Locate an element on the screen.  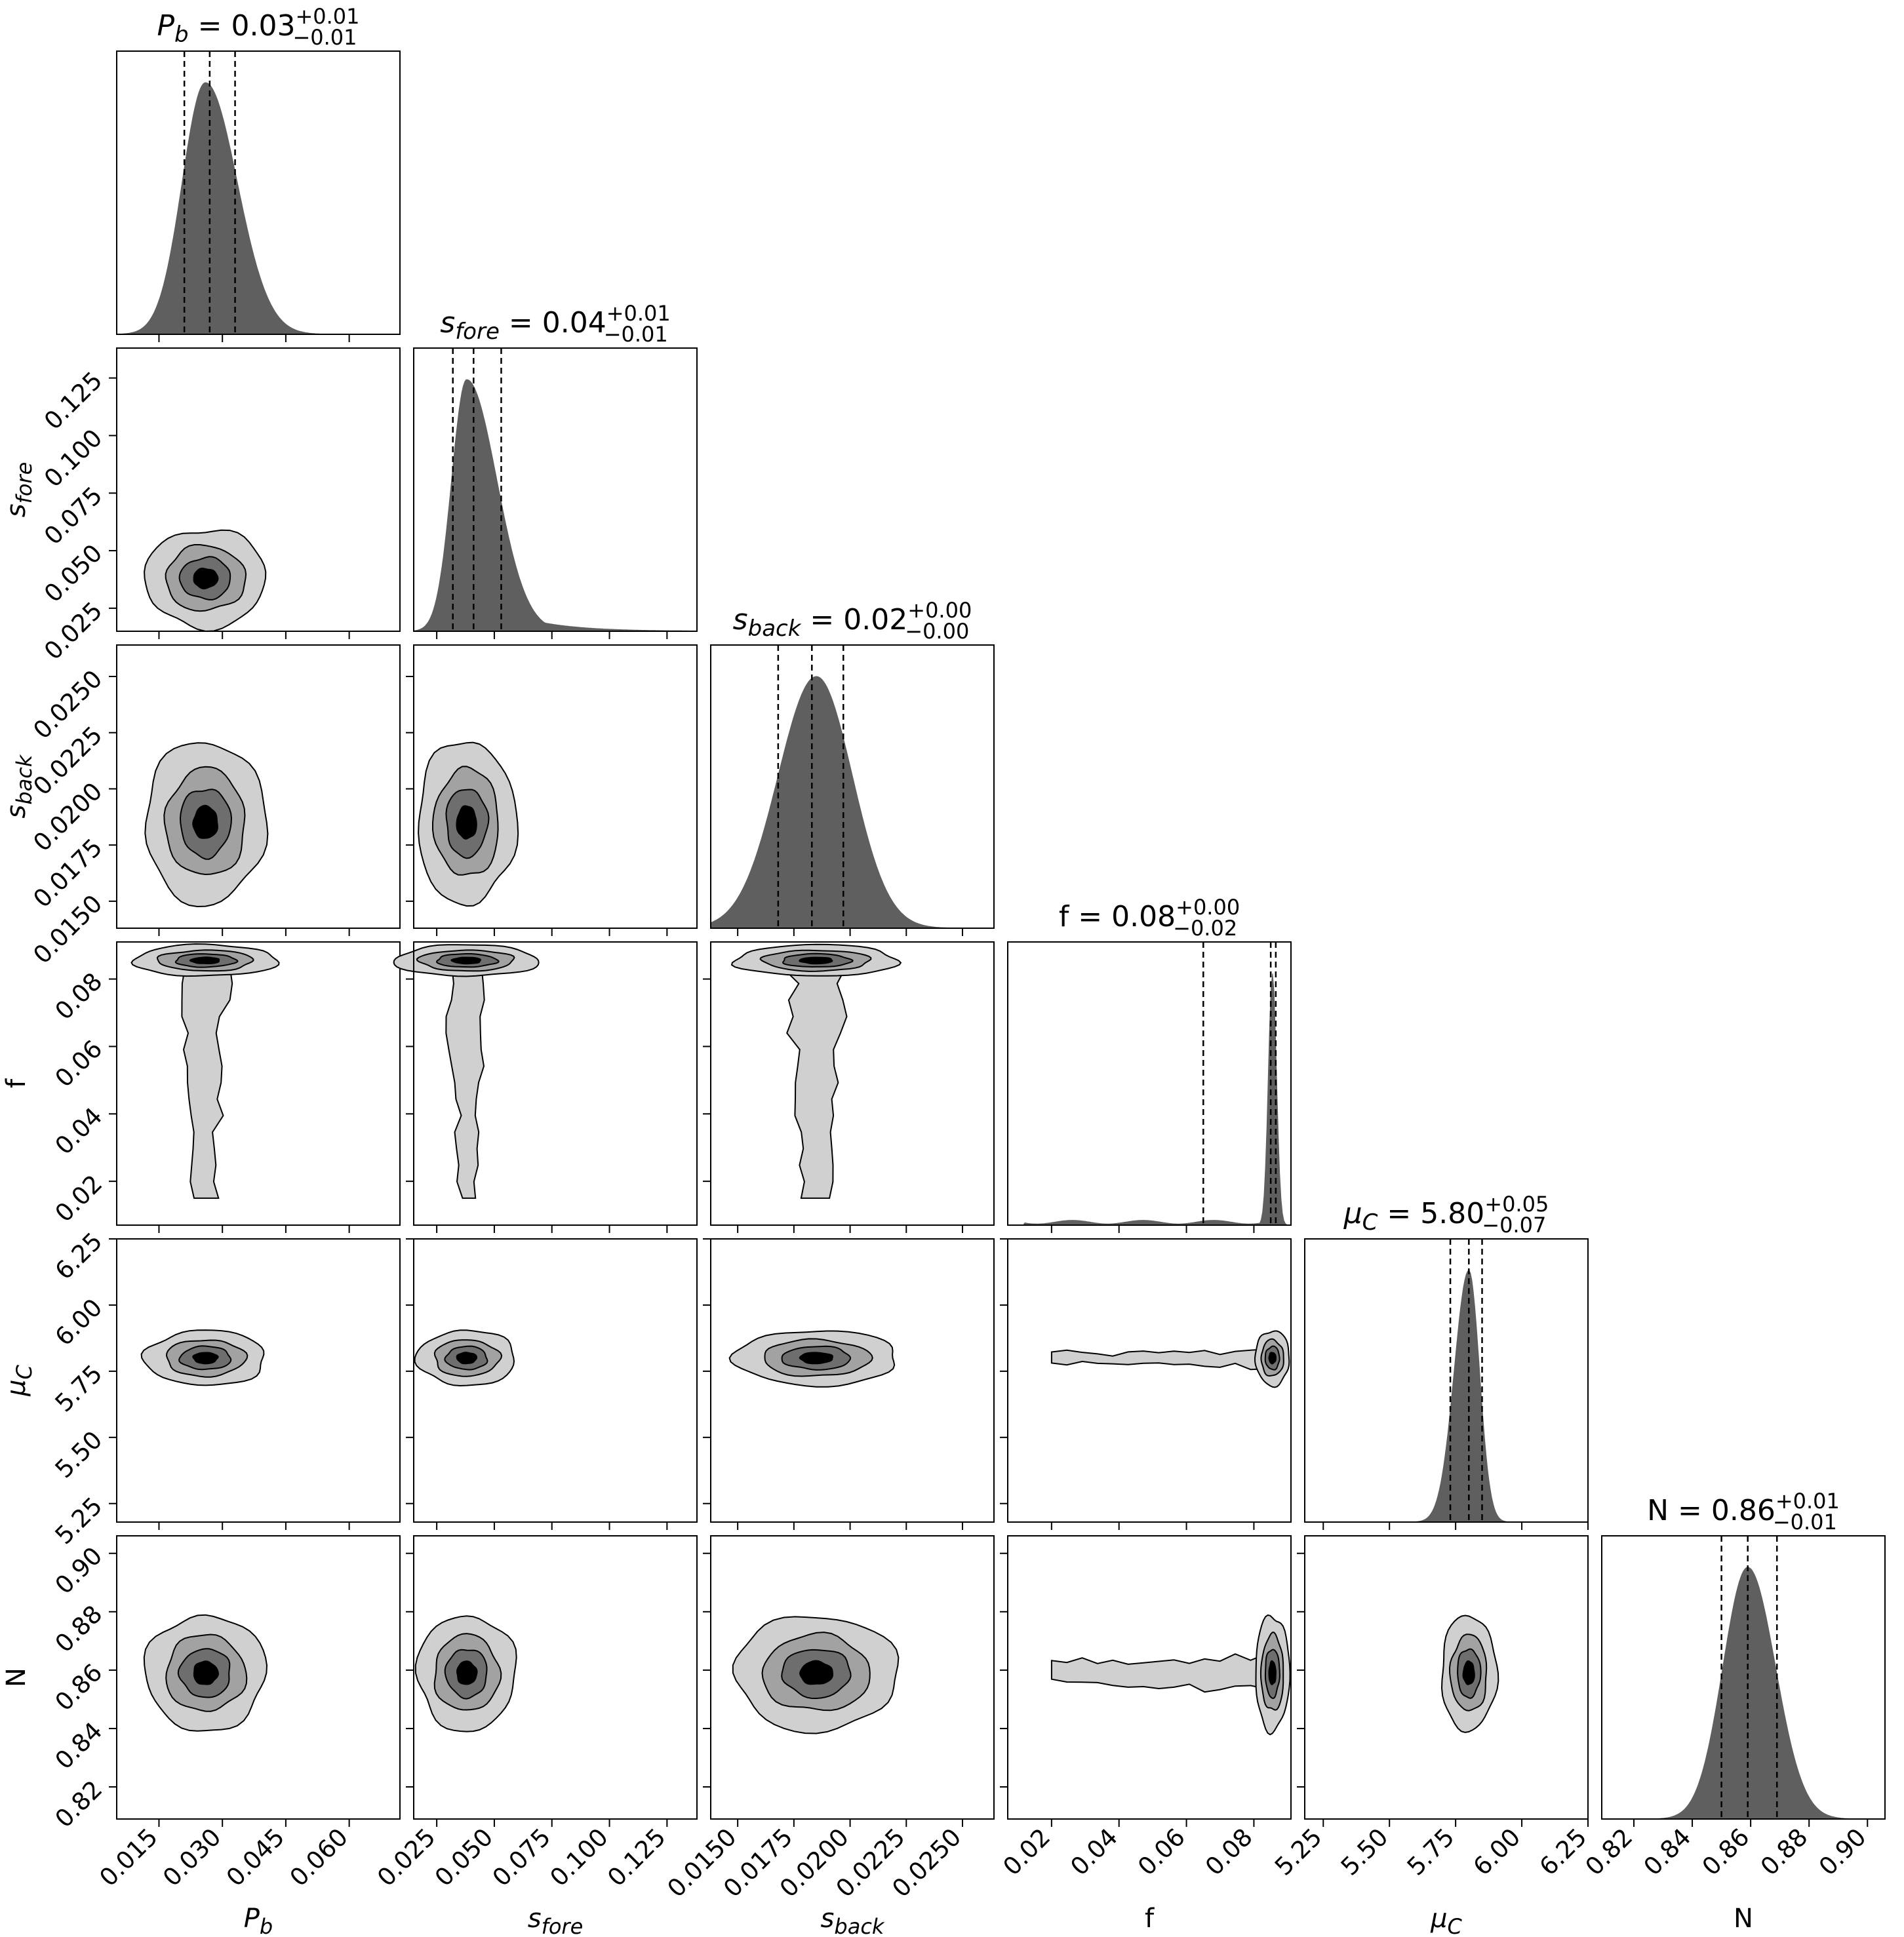
contour-panel-sfore-N is located at coordinates (552, 1681).